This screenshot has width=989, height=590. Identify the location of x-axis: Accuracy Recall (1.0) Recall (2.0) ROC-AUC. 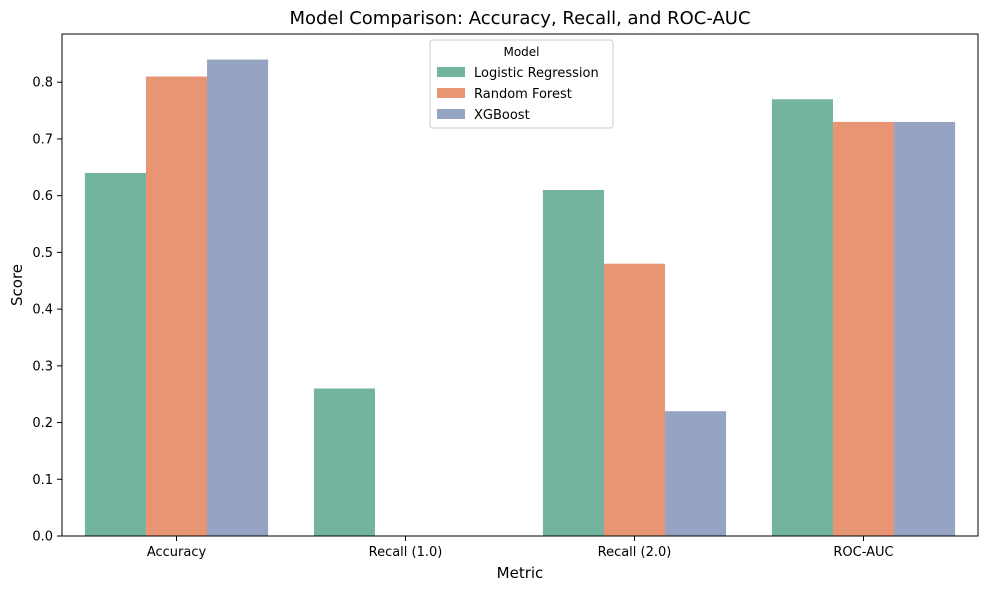
(520, 548).